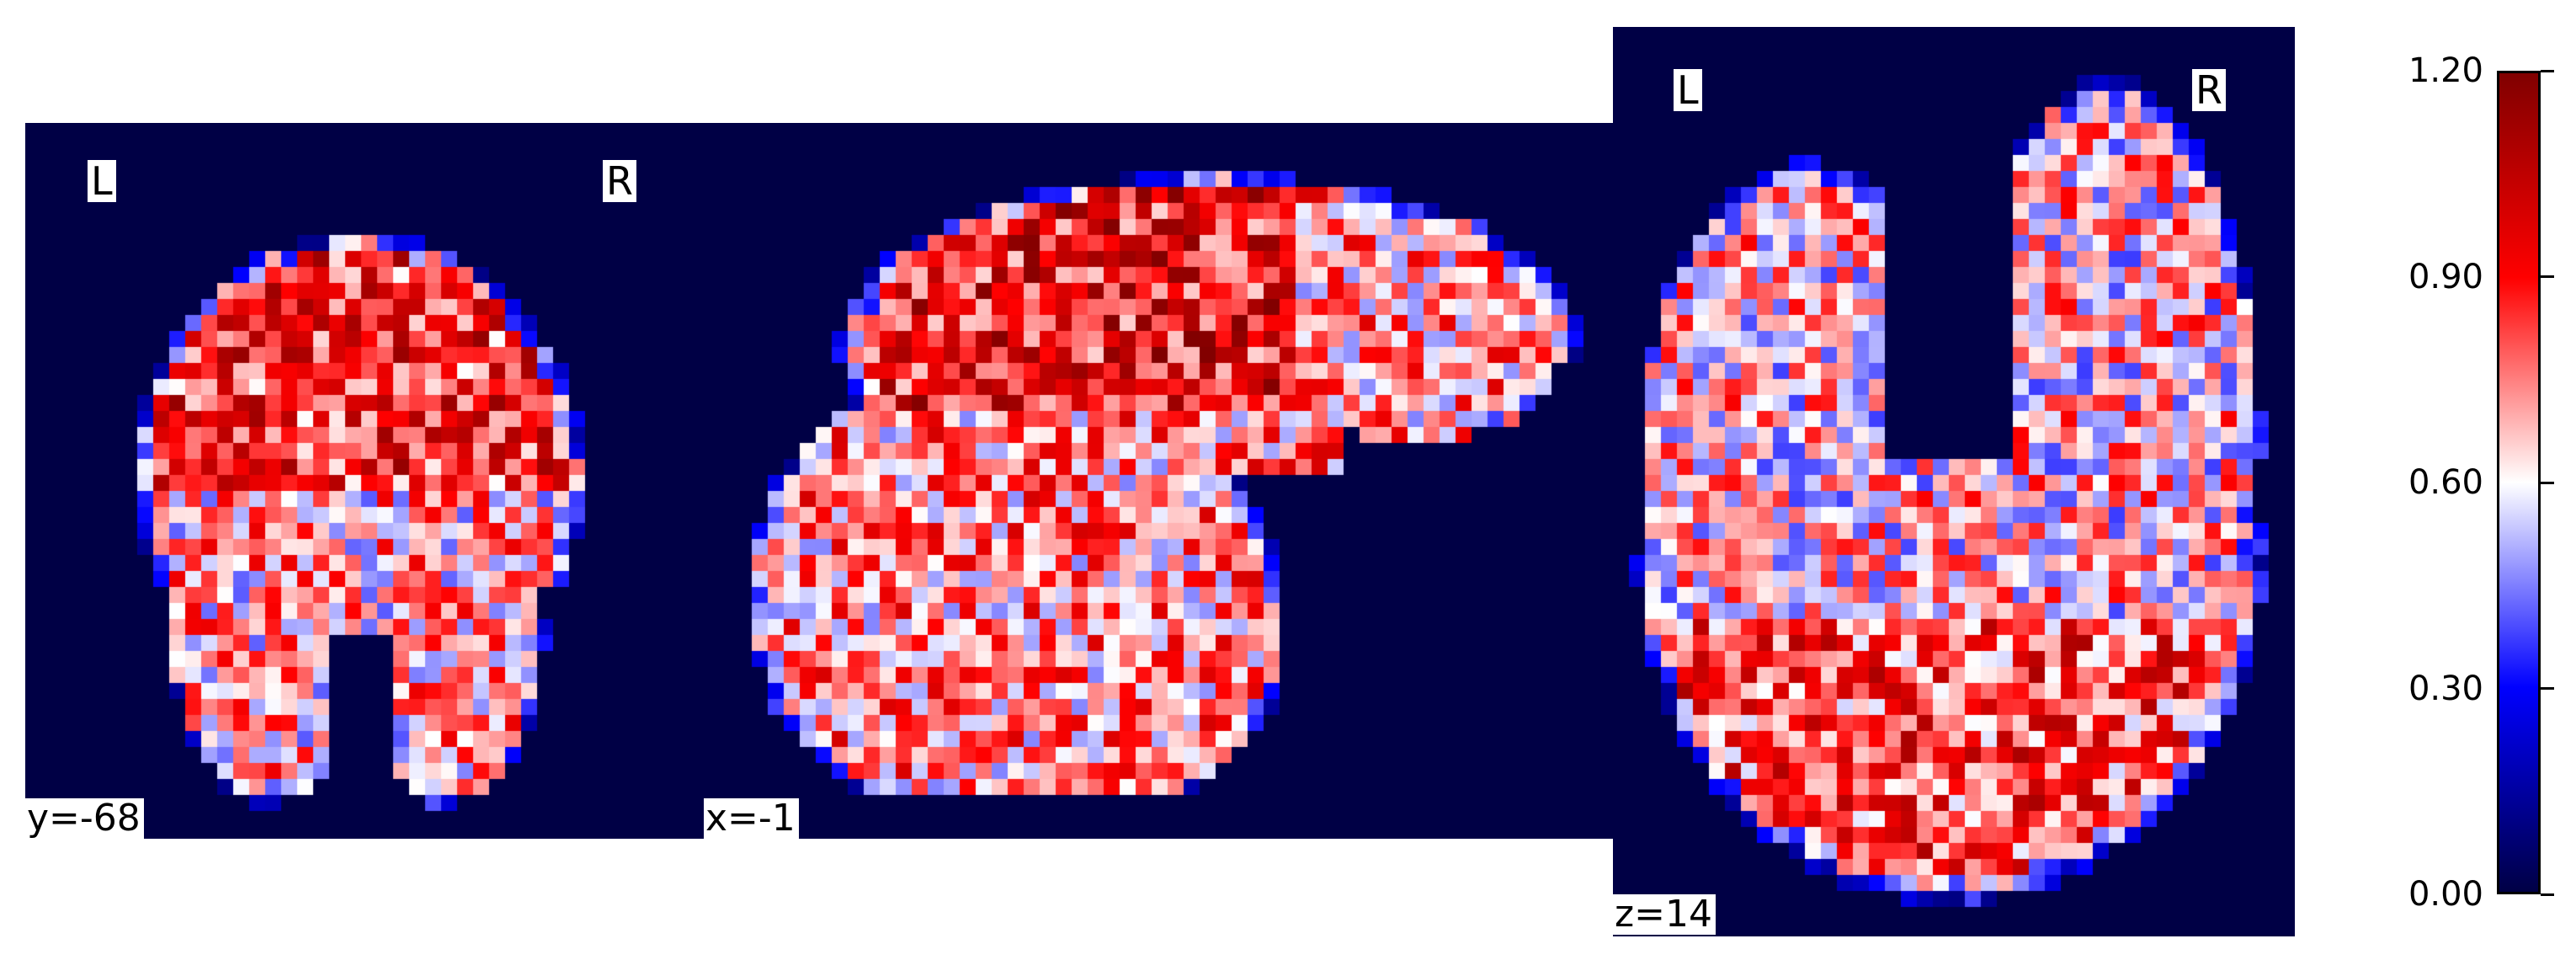 The width and height of the screenshot is (2576, 960). Describe the element at coordinates (2441, 689) in the screenshot. I see `colorbar-tick-label: 0.30` at that location.